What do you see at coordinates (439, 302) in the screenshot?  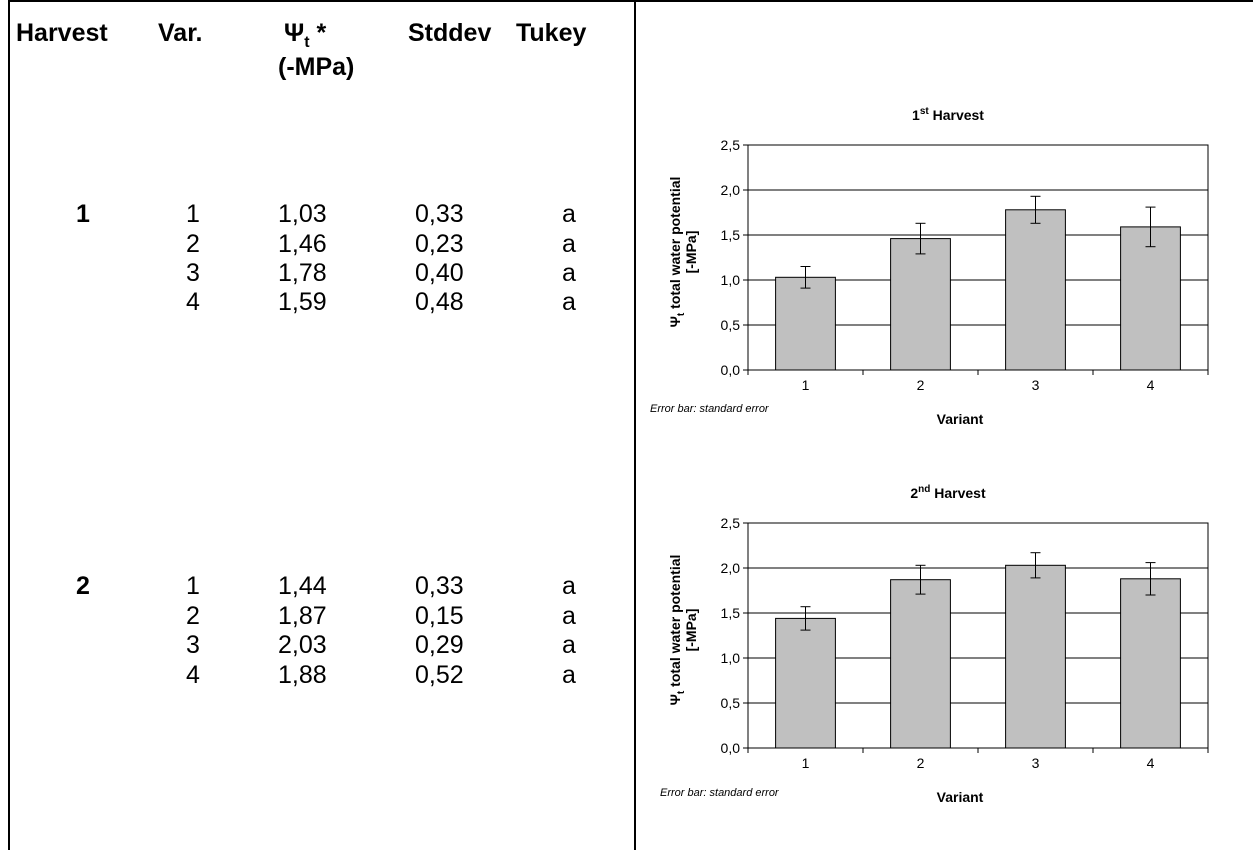 I see `table-cell-stddev: 0,48` at bounding box center [439, 302].